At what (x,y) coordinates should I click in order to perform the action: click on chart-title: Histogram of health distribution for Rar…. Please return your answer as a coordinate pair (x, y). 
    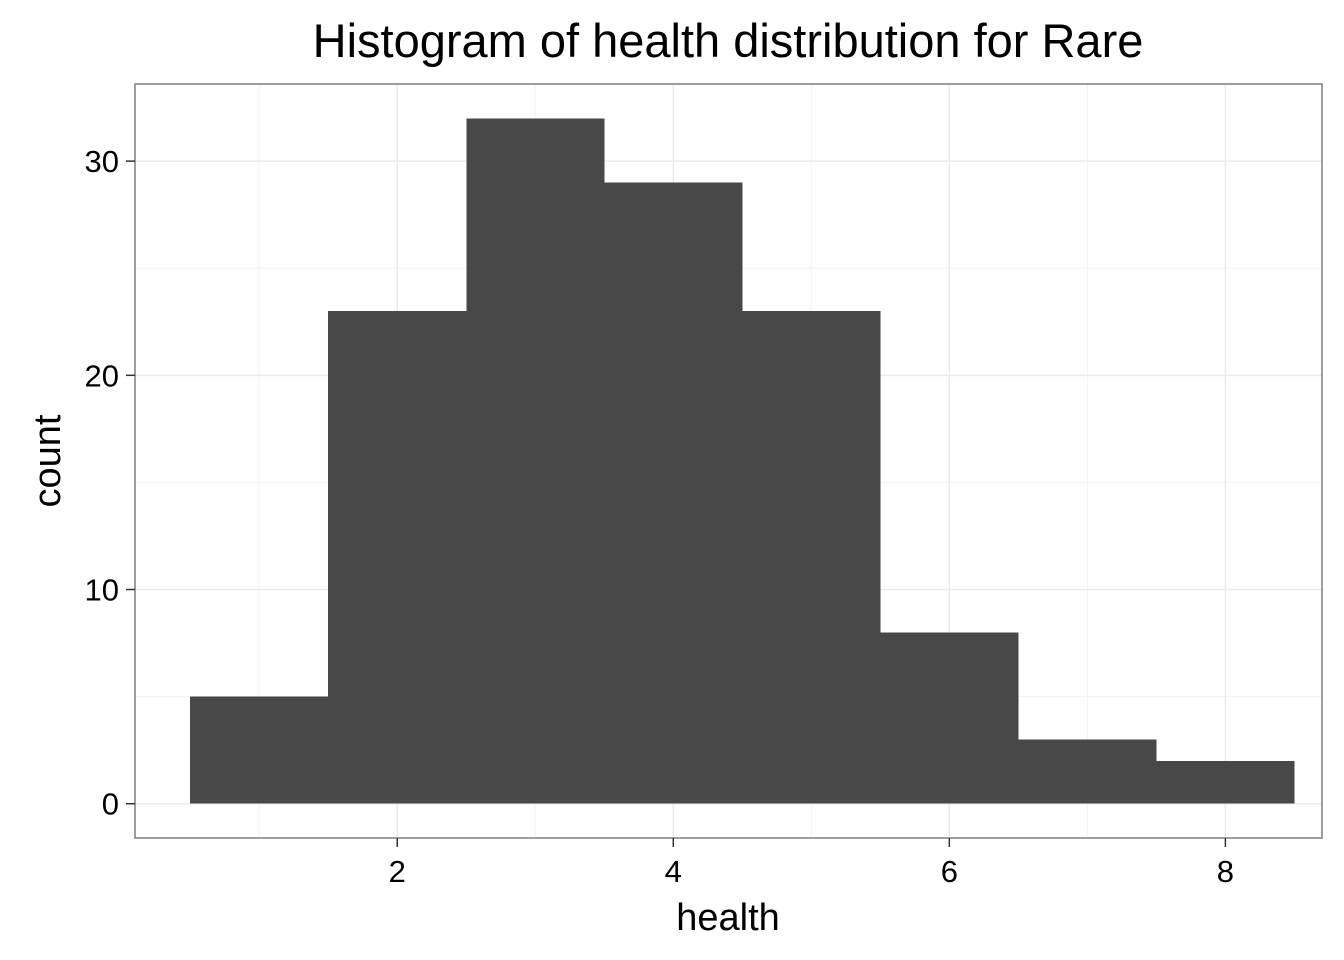
    Looking at the image, I should click on (728, 40).